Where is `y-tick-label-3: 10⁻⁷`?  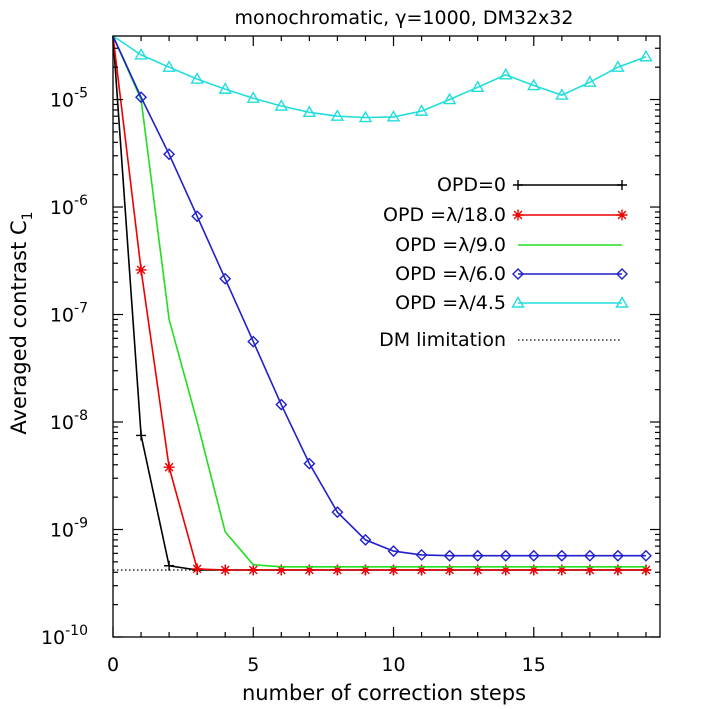 y-tick-label-3: 10⁻⁷ is located at coordinates (69, 314).